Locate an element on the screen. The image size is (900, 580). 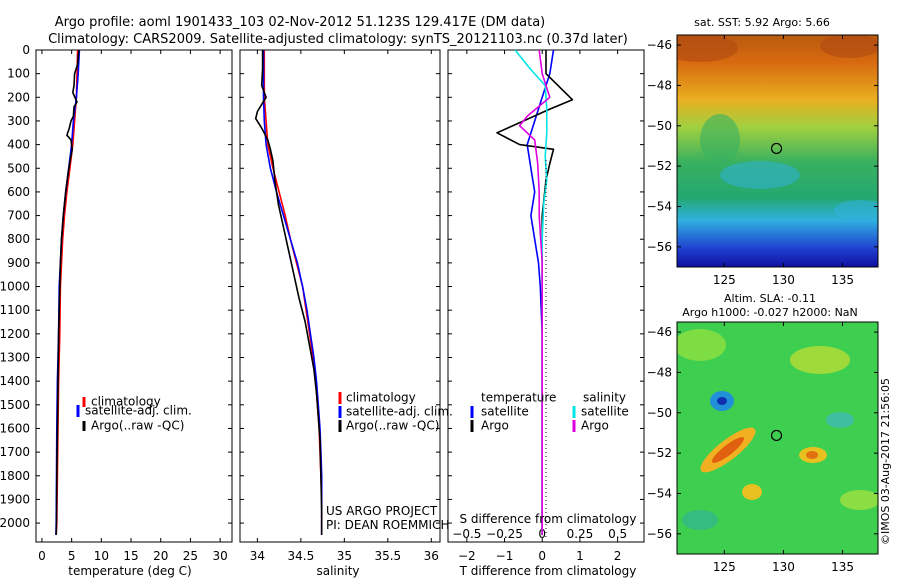
depth-tick-label: 1700 is located at coordinates (15, 452).